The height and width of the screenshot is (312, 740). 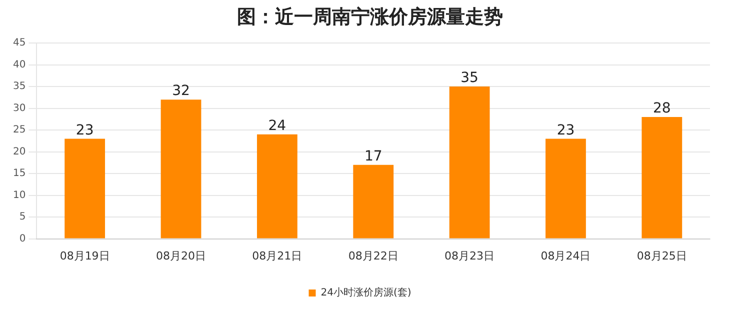 I want to click on x-tick-label: 08月19日, so click(x=85, y=255).